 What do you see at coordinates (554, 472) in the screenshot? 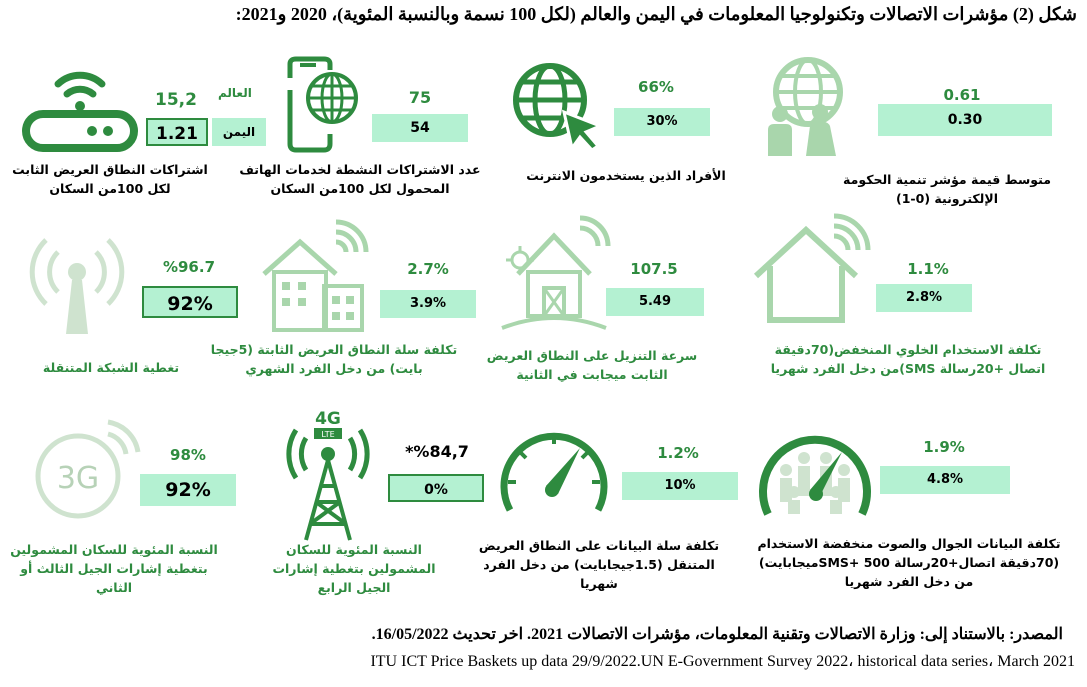
I see `speedometer-icon` at bounding box center [554, 472].